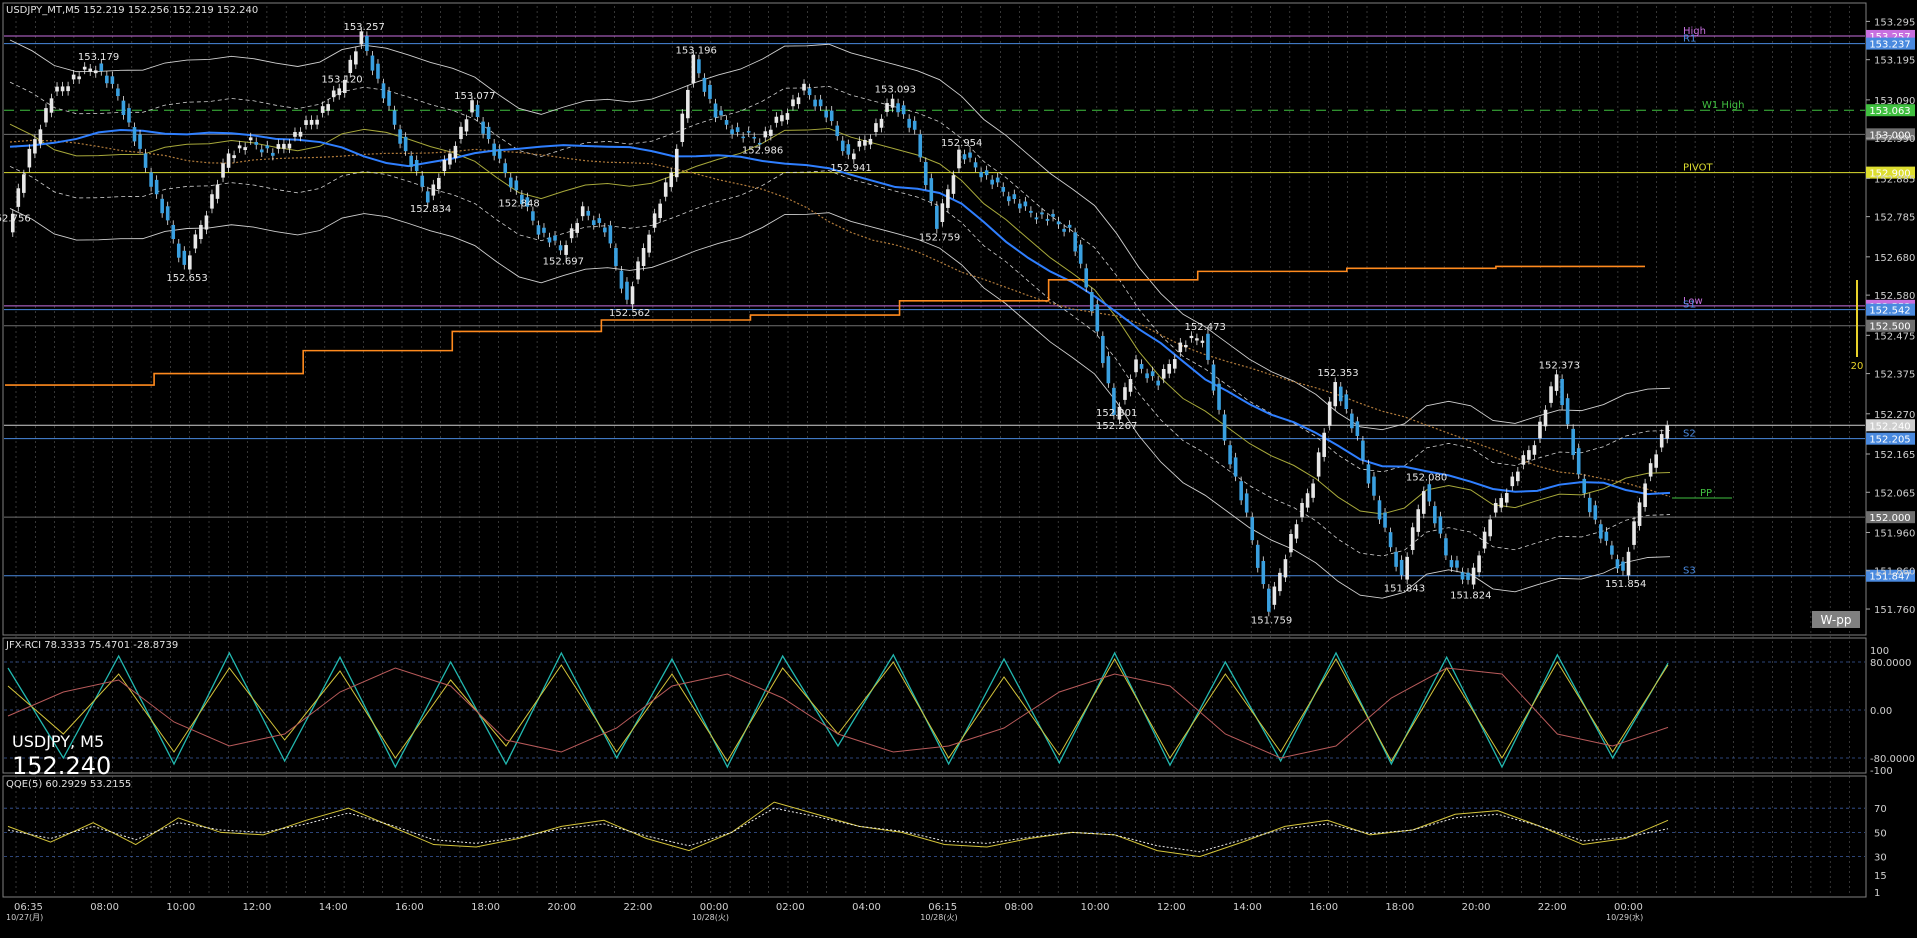 This screenshot has width=1917, height=938. I want to click on x-tick-label: 02:00, so click(790, 907).